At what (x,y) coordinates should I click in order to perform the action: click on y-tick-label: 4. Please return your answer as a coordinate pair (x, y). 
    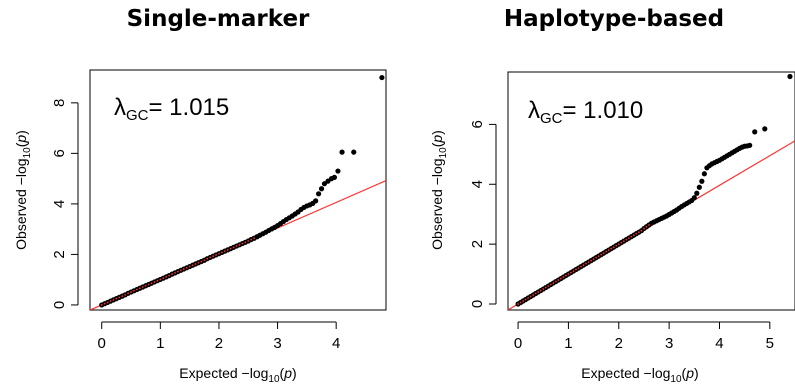
    Looking at the image, I should click on (477, 184).